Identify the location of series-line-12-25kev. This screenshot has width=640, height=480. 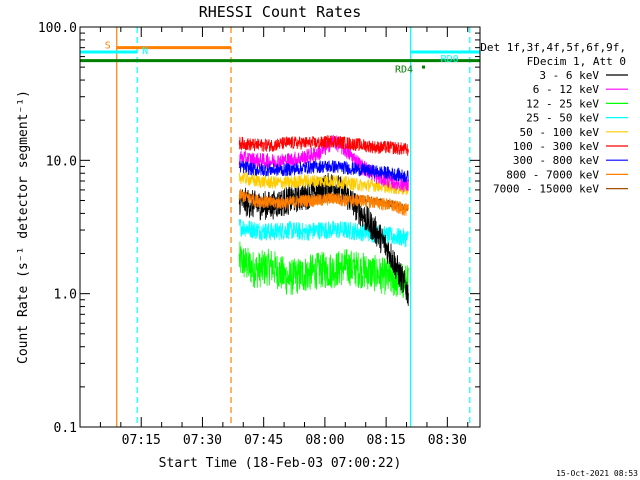
(323, 271).